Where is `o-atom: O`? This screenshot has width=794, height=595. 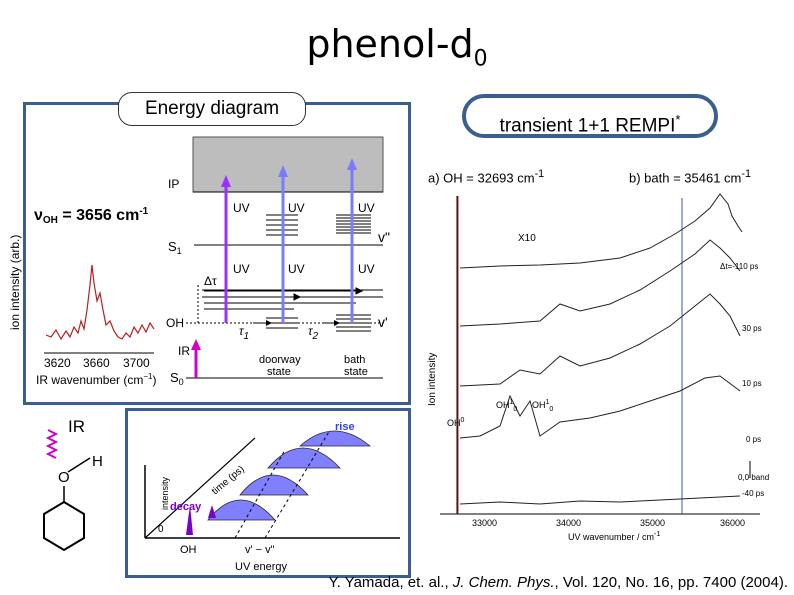
o-atom: O is located at coordinates (64, 477).